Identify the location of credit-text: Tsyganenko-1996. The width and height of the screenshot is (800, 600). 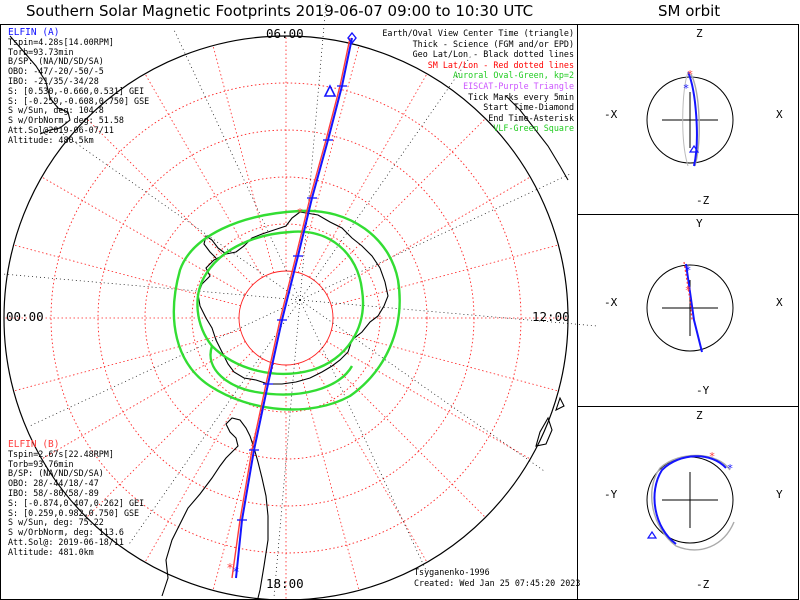
(452, 572).